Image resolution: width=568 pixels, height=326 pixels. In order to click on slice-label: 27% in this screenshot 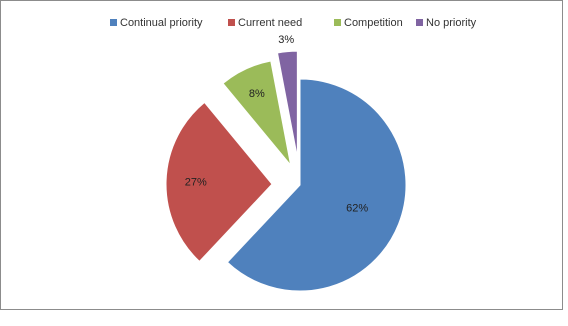, I will do `click(196, 183)`.